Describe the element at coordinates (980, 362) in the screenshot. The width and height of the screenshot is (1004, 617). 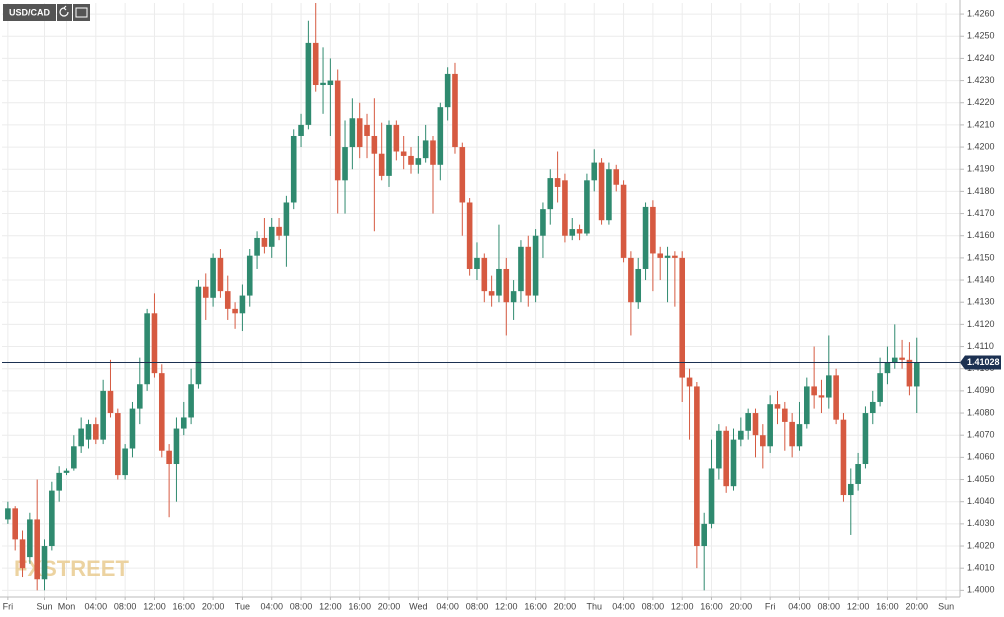
I see `last-price-box` at that location.